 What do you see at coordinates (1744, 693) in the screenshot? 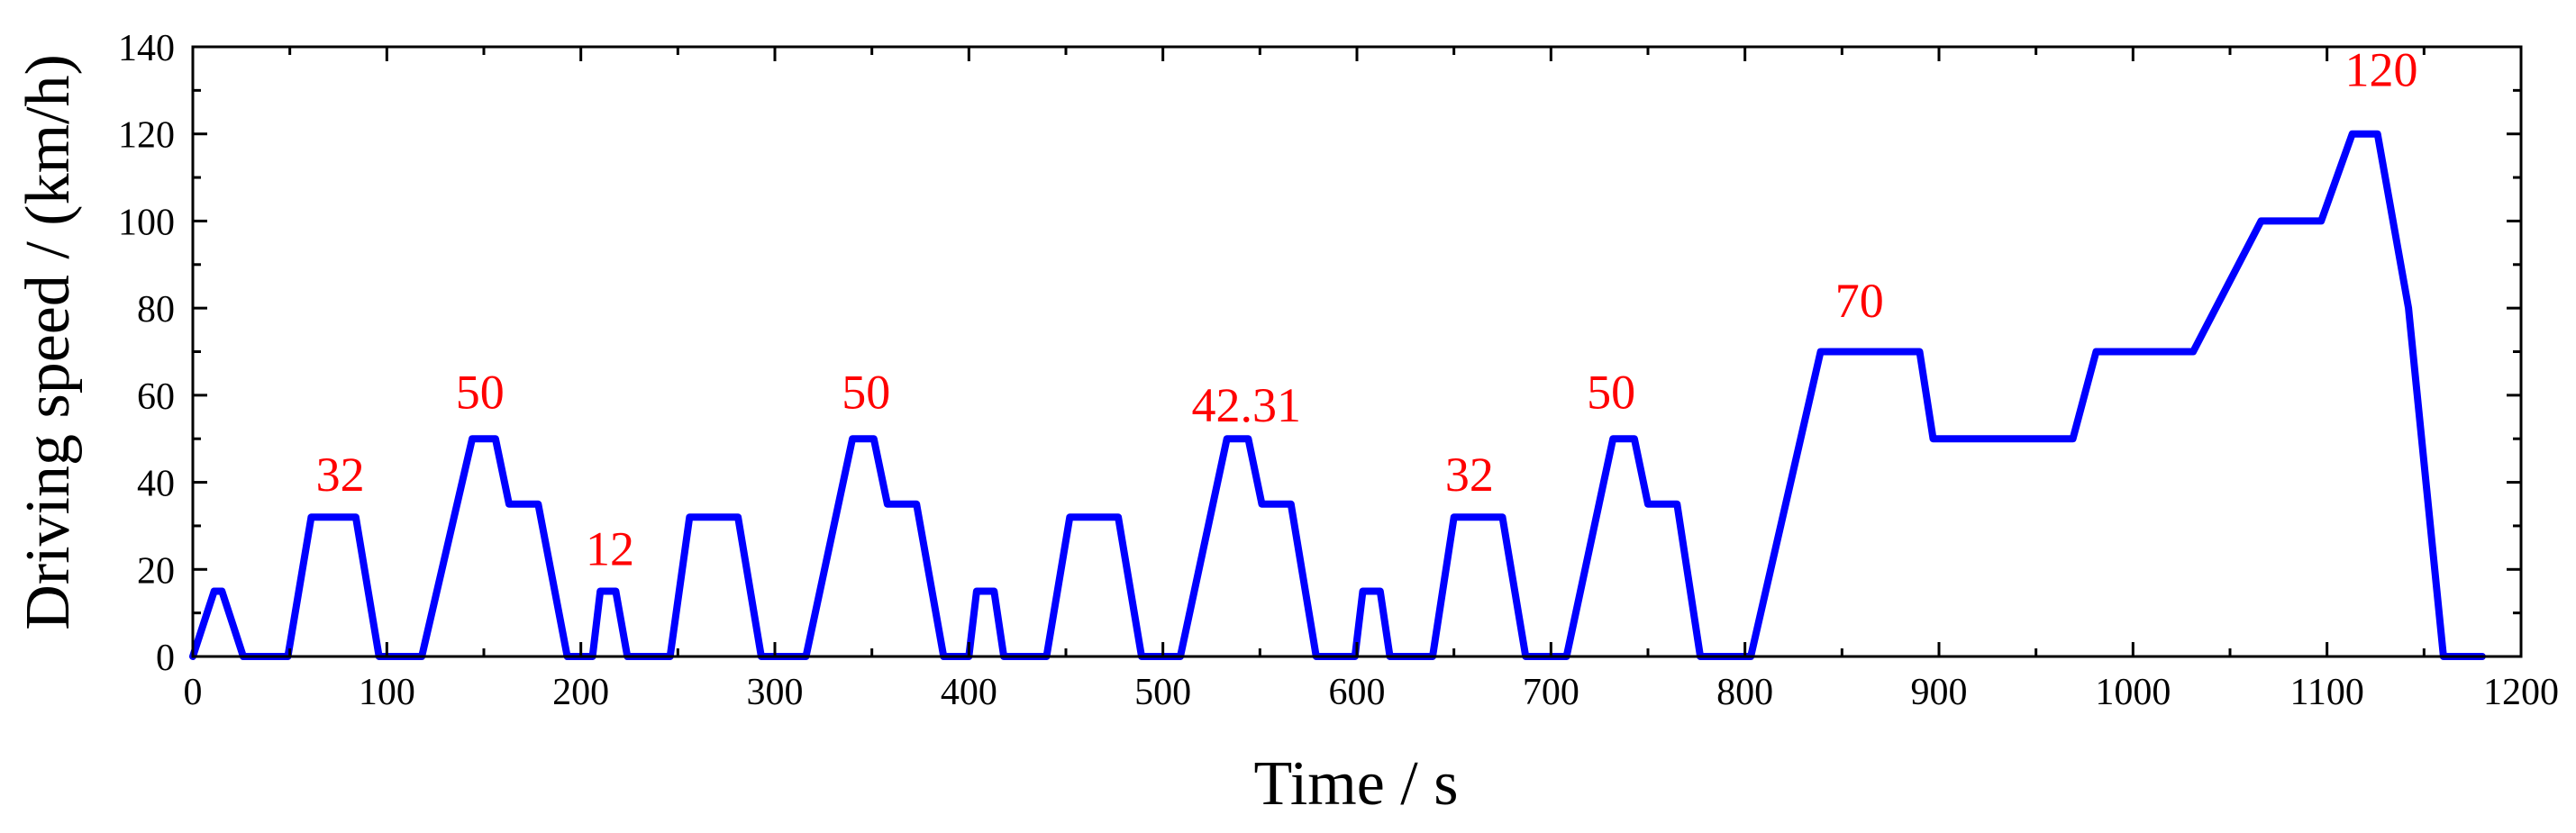
I see `x-tick-label: 800` at bounding box center [1744, 693].